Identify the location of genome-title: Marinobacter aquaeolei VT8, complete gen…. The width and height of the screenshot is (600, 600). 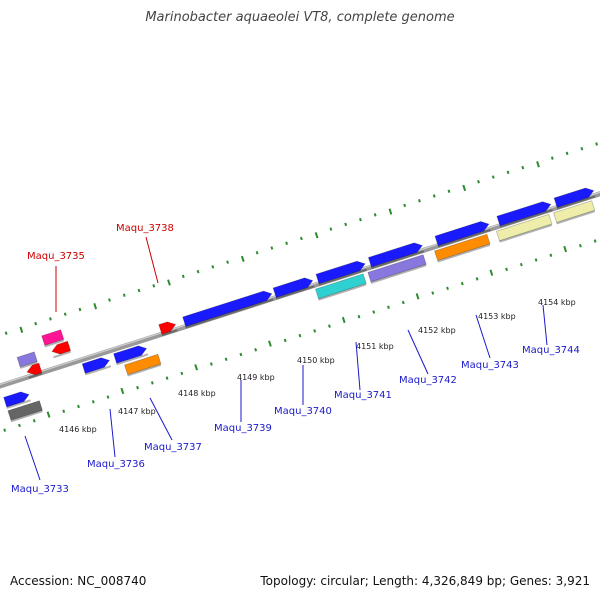
(300, 17).